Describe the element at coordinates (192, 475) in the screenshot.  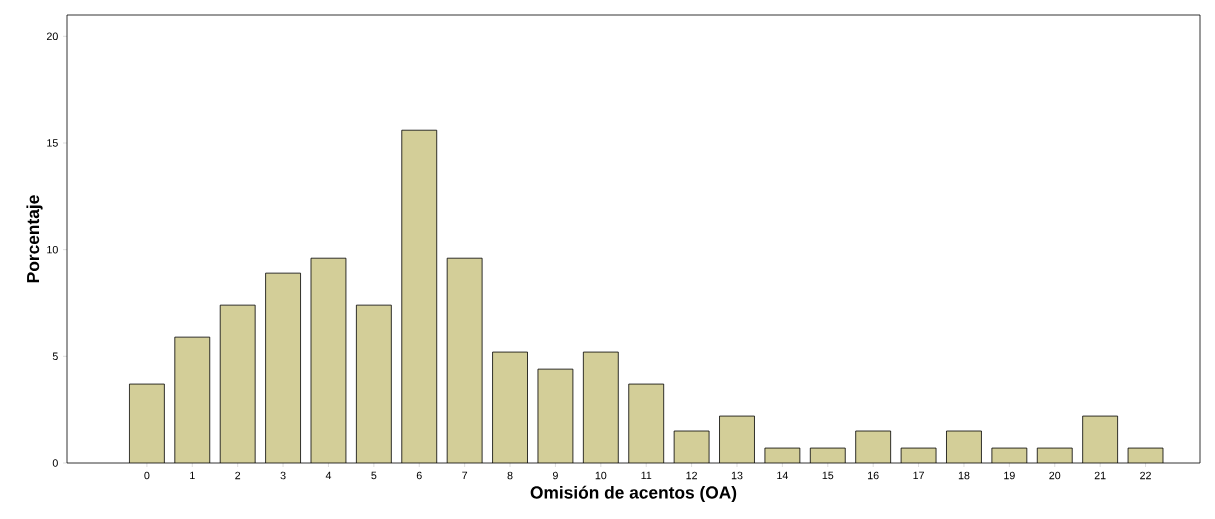
I see `x-tick-label: 1` at that location.